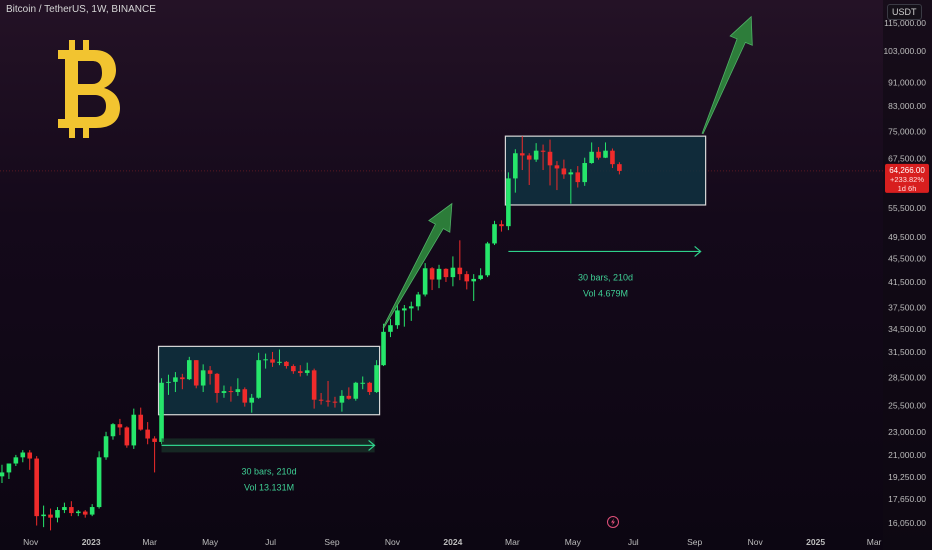 The image size is (932, 550). What do you see at coordinates (31, 542) in the screenshot?
I see `time-tick-0: Nov` at bounding box center [31, 542].